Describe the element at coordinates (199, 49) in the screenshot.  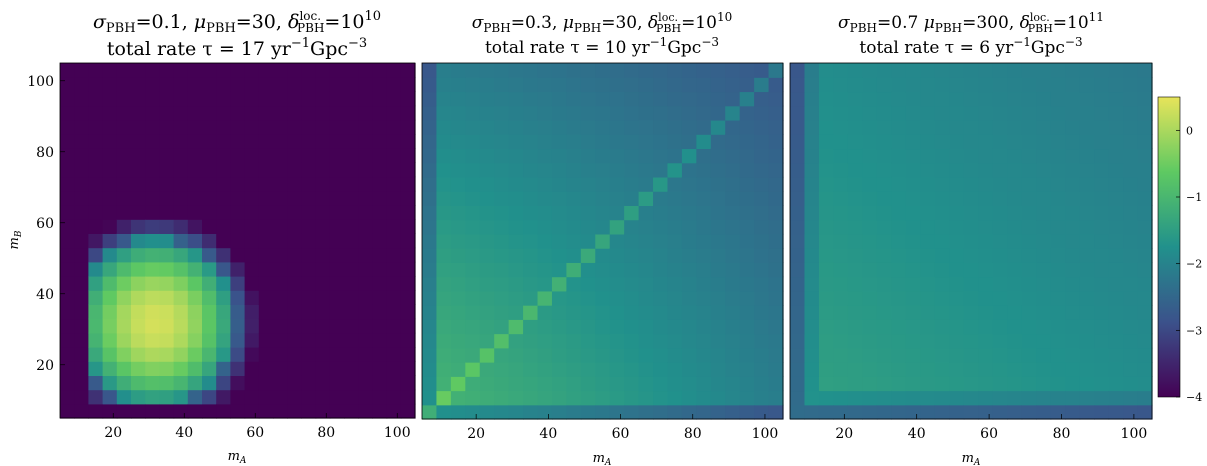
I see `rate-text: total rate τ = 17 yr` at that location.